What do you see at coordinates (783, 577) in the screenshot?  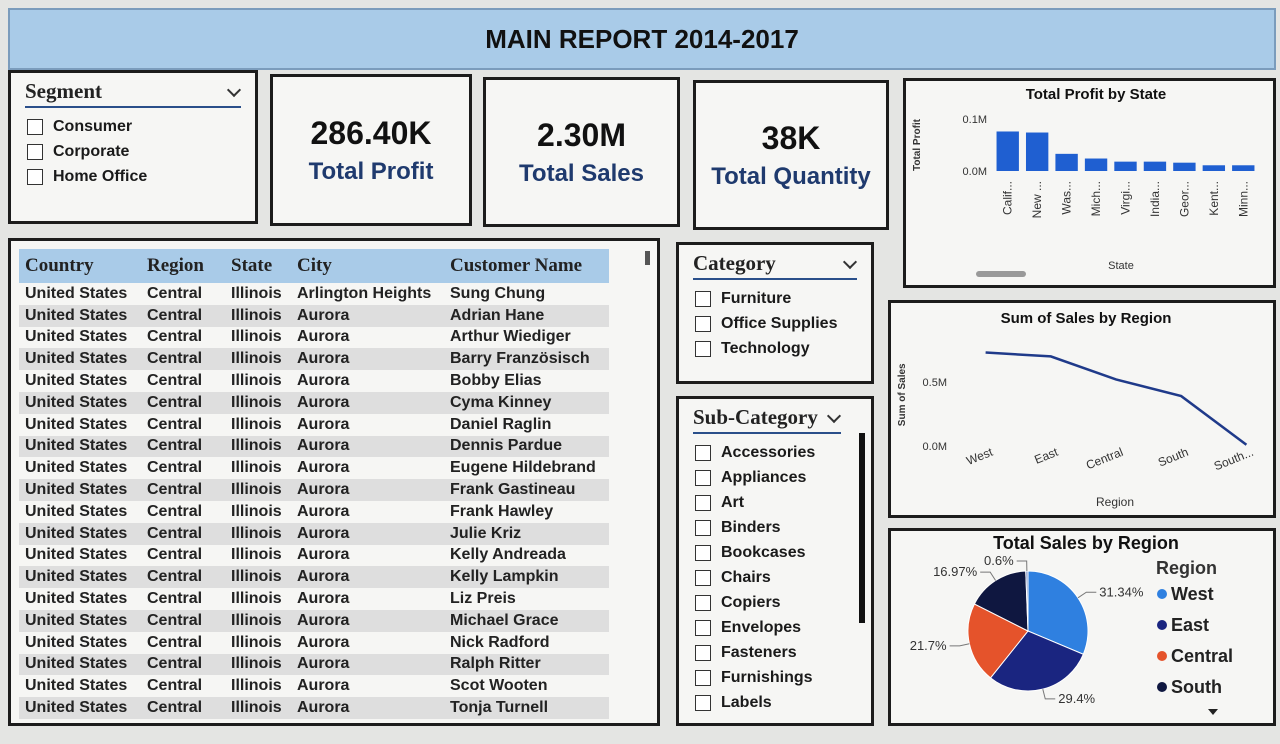 I see `slicer-option: Chairs` at bounding box center [783, 577].